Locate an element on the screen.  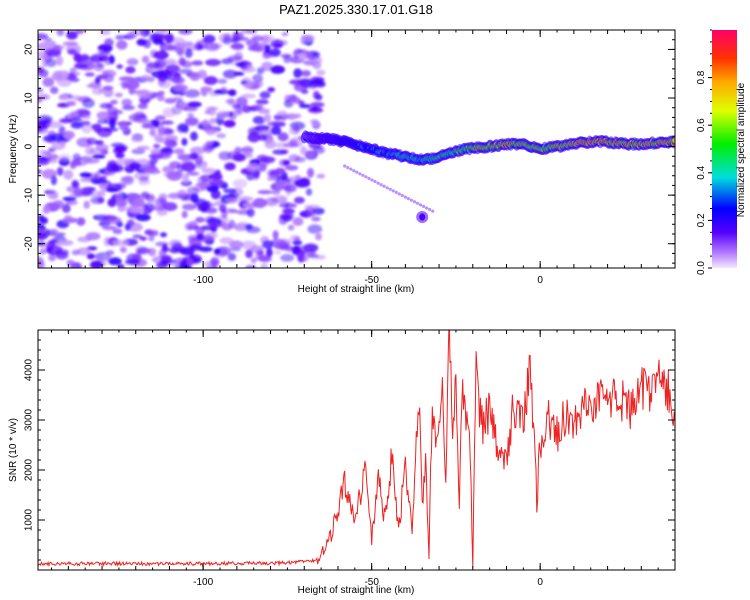
snr-y-tick-labels: 1000 2000 3000 4000 is located at coordinates (29, 444).